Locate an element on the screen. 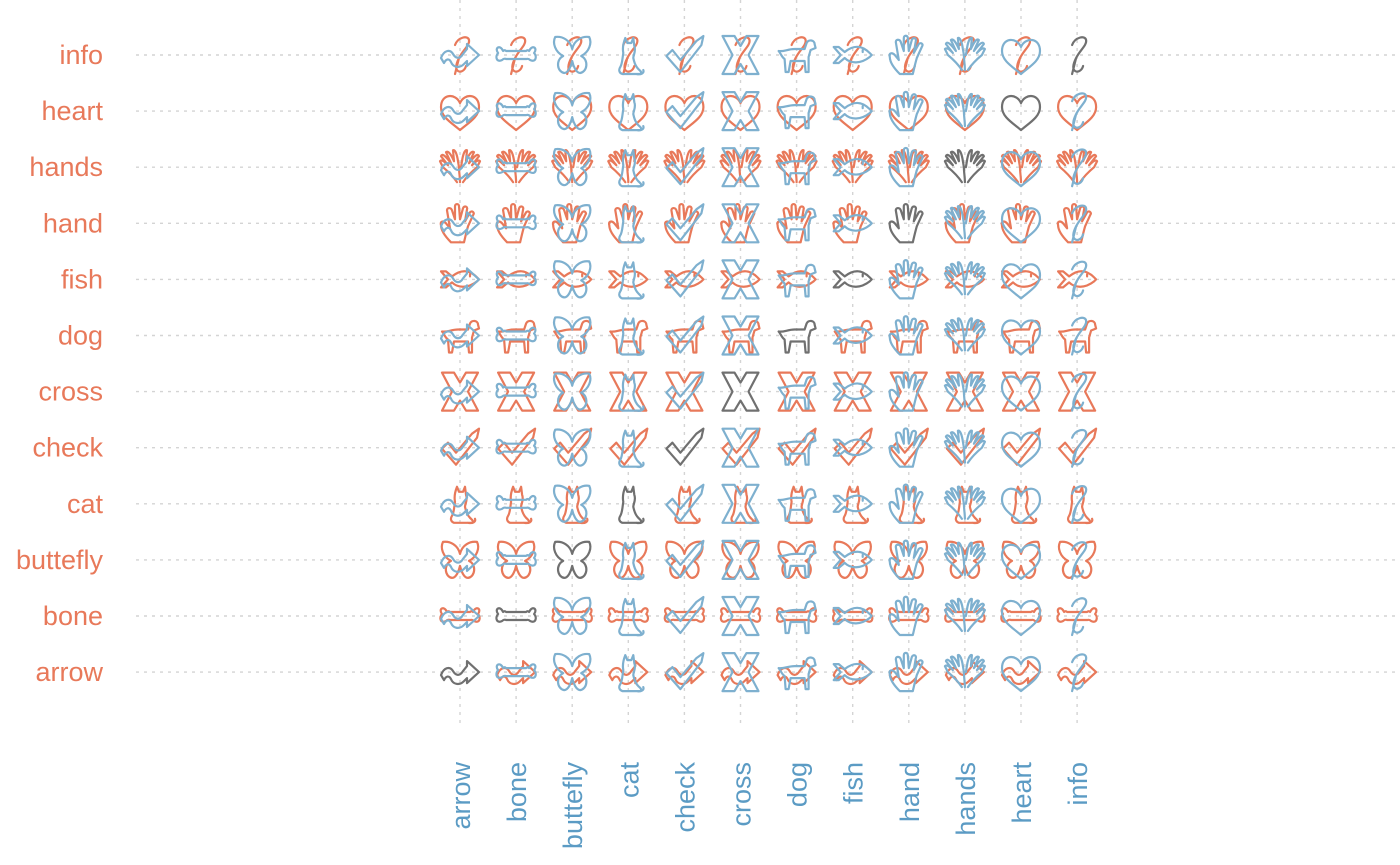 The height and width of the screenshot is (865, 1400). y-tick-label: arrow is located at coordinates (69, 672).